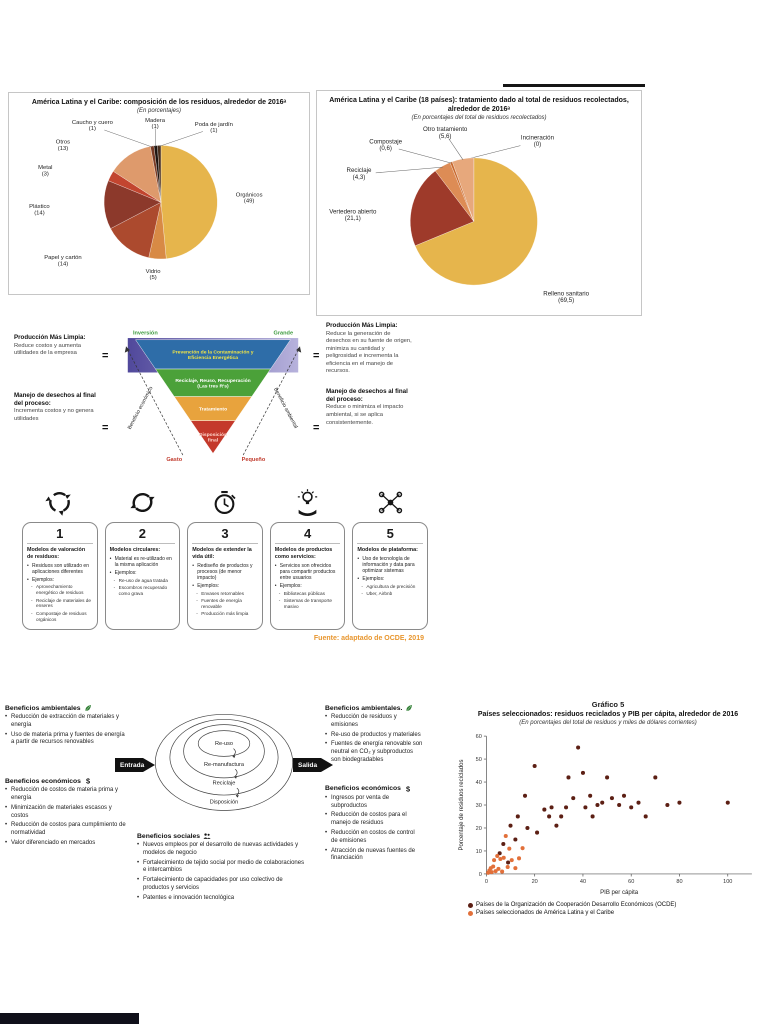 This screenshot has height=1024, width=768. I want to click on chart-number: Gráfico 5, so click(608, 704).